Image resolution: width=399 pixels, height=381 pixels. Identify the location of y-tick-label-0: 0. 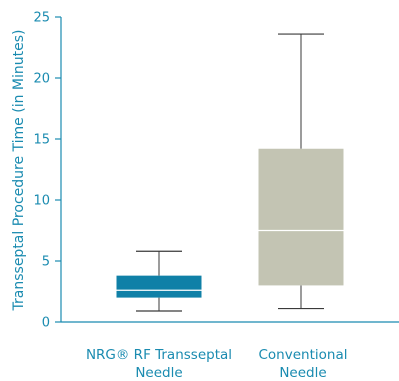
(46, 323).